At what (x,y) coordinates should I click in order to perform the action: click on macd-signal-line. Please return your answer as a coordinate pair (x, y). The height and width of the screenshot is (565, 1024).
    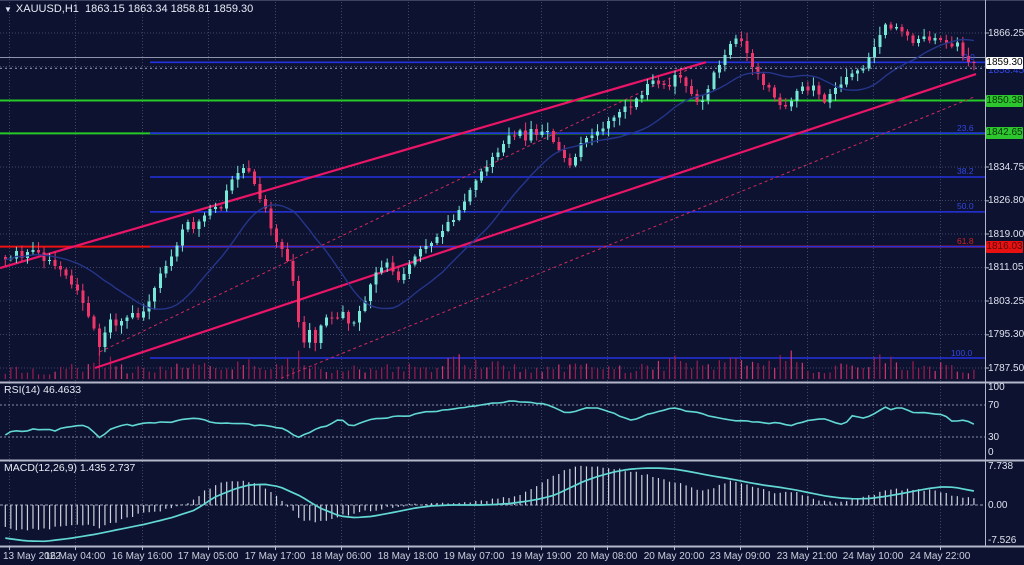
    Looking at the image, I should click on (490, 505).